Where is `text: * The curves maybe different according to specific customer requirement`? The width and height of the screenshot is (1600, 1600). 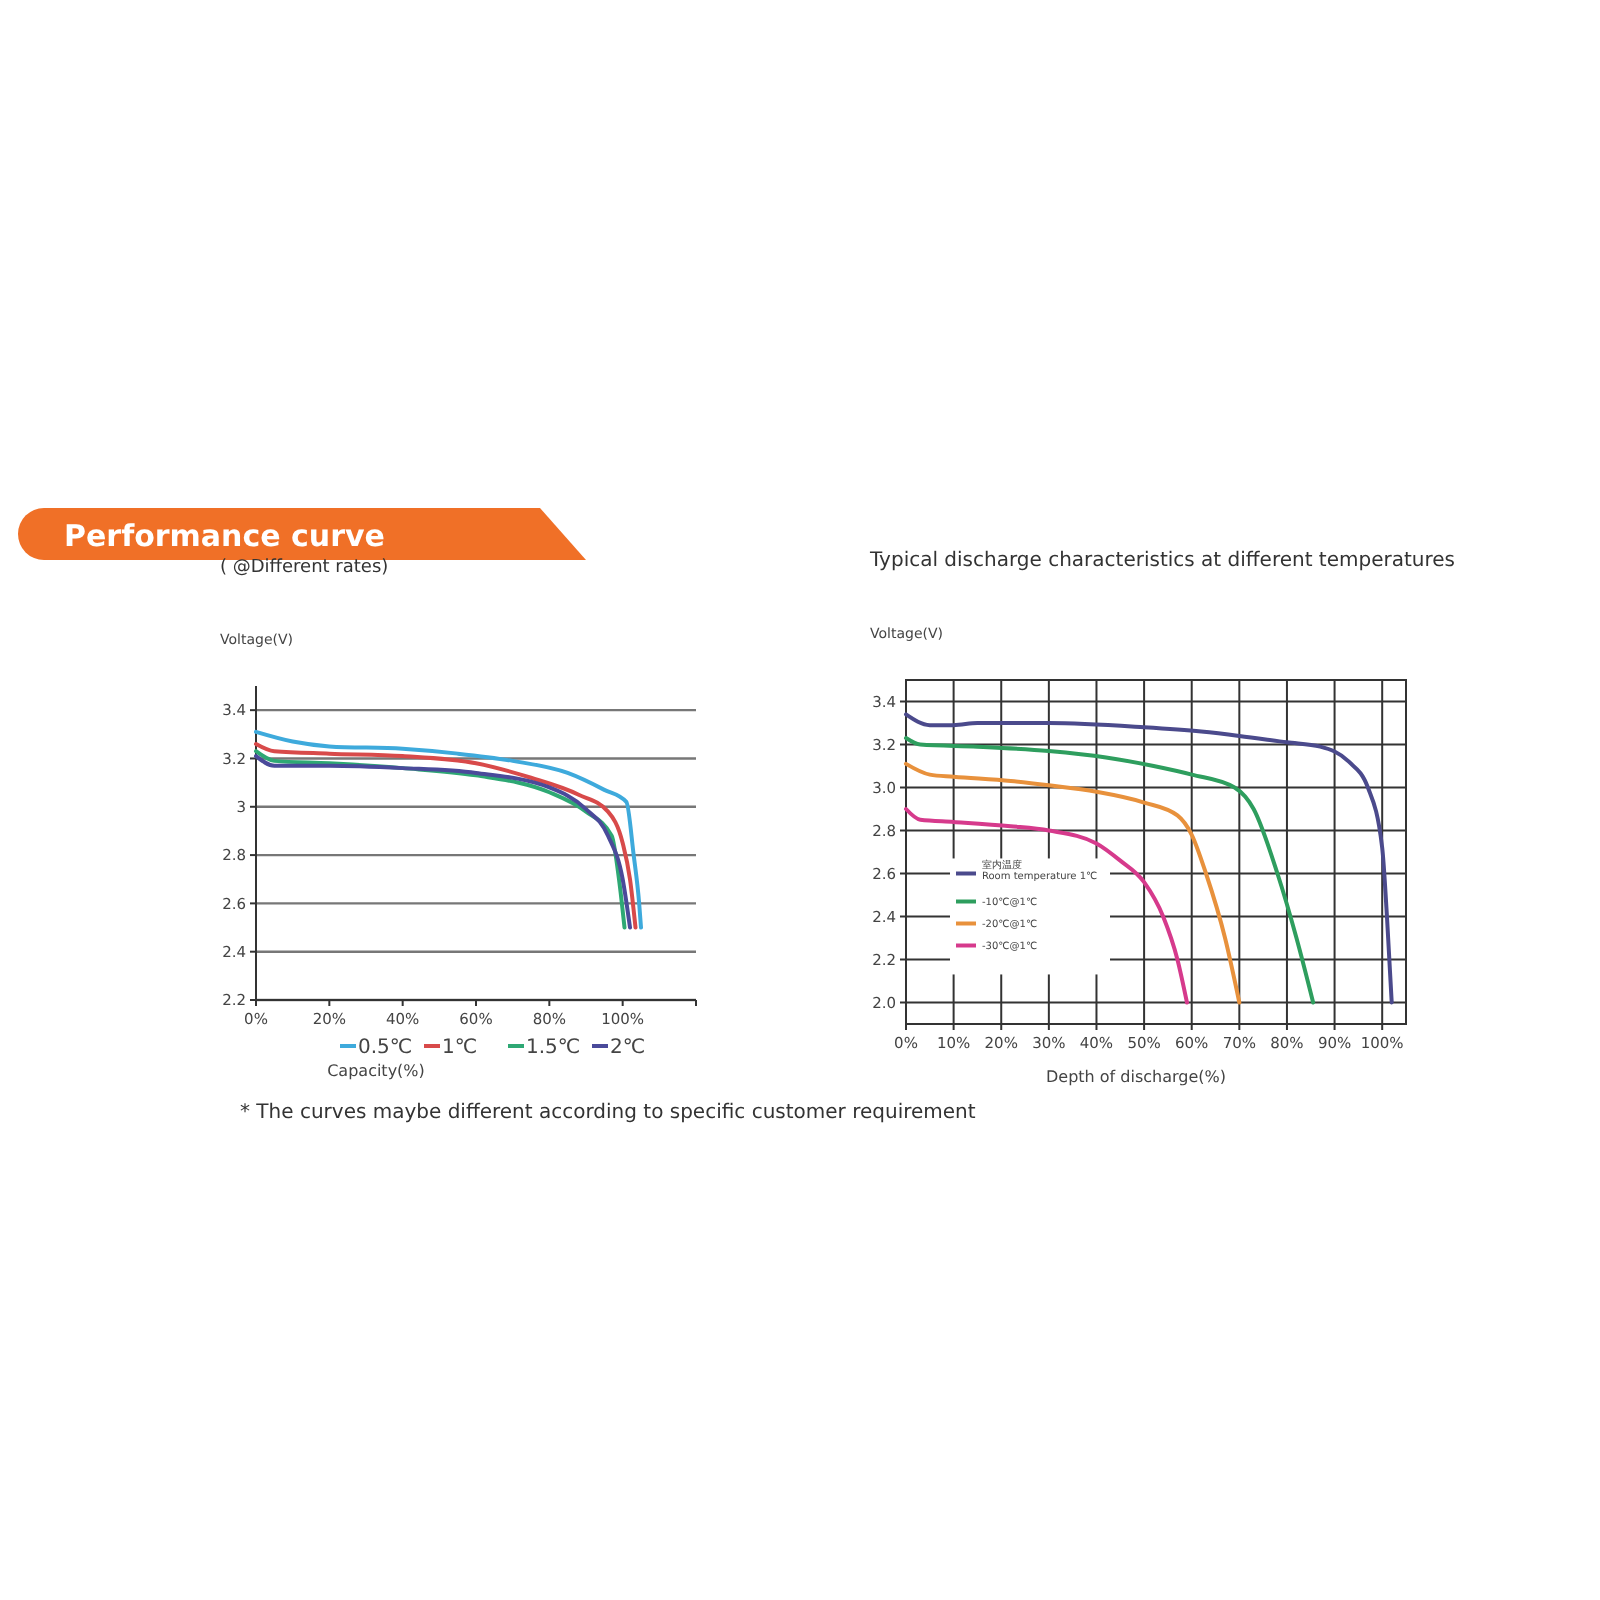
text: * The curves maybe different according to specific customer requirement is located at coordinates (608, 1113).